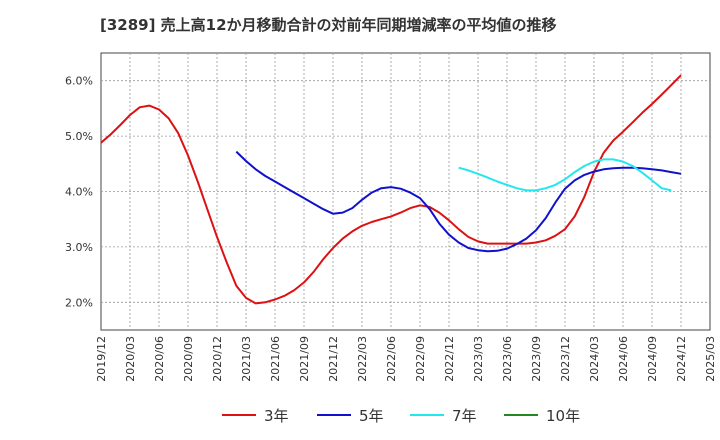 The height and width of the screenshot is (440, 720). What do you see at coordinates (333, 359) in the screenshot?
I see `x-tick-label: 2021/12` at bounding box center [333, 359].